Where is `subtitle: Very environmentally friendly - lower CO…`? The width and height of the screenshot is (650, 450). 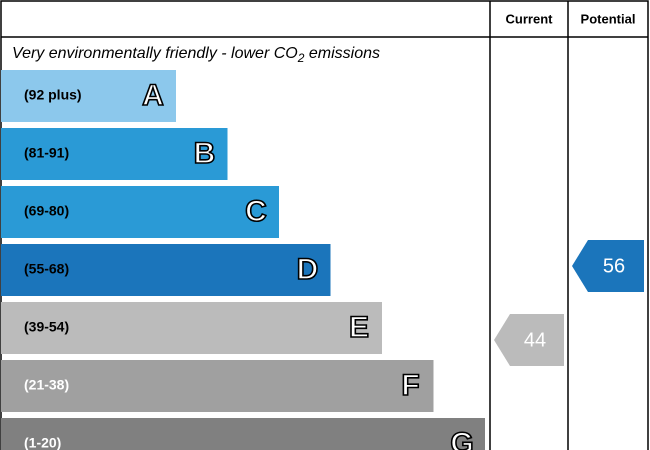
subtitle: Very environmentally friendly - lower CO… is located at coordinates (196, 55).